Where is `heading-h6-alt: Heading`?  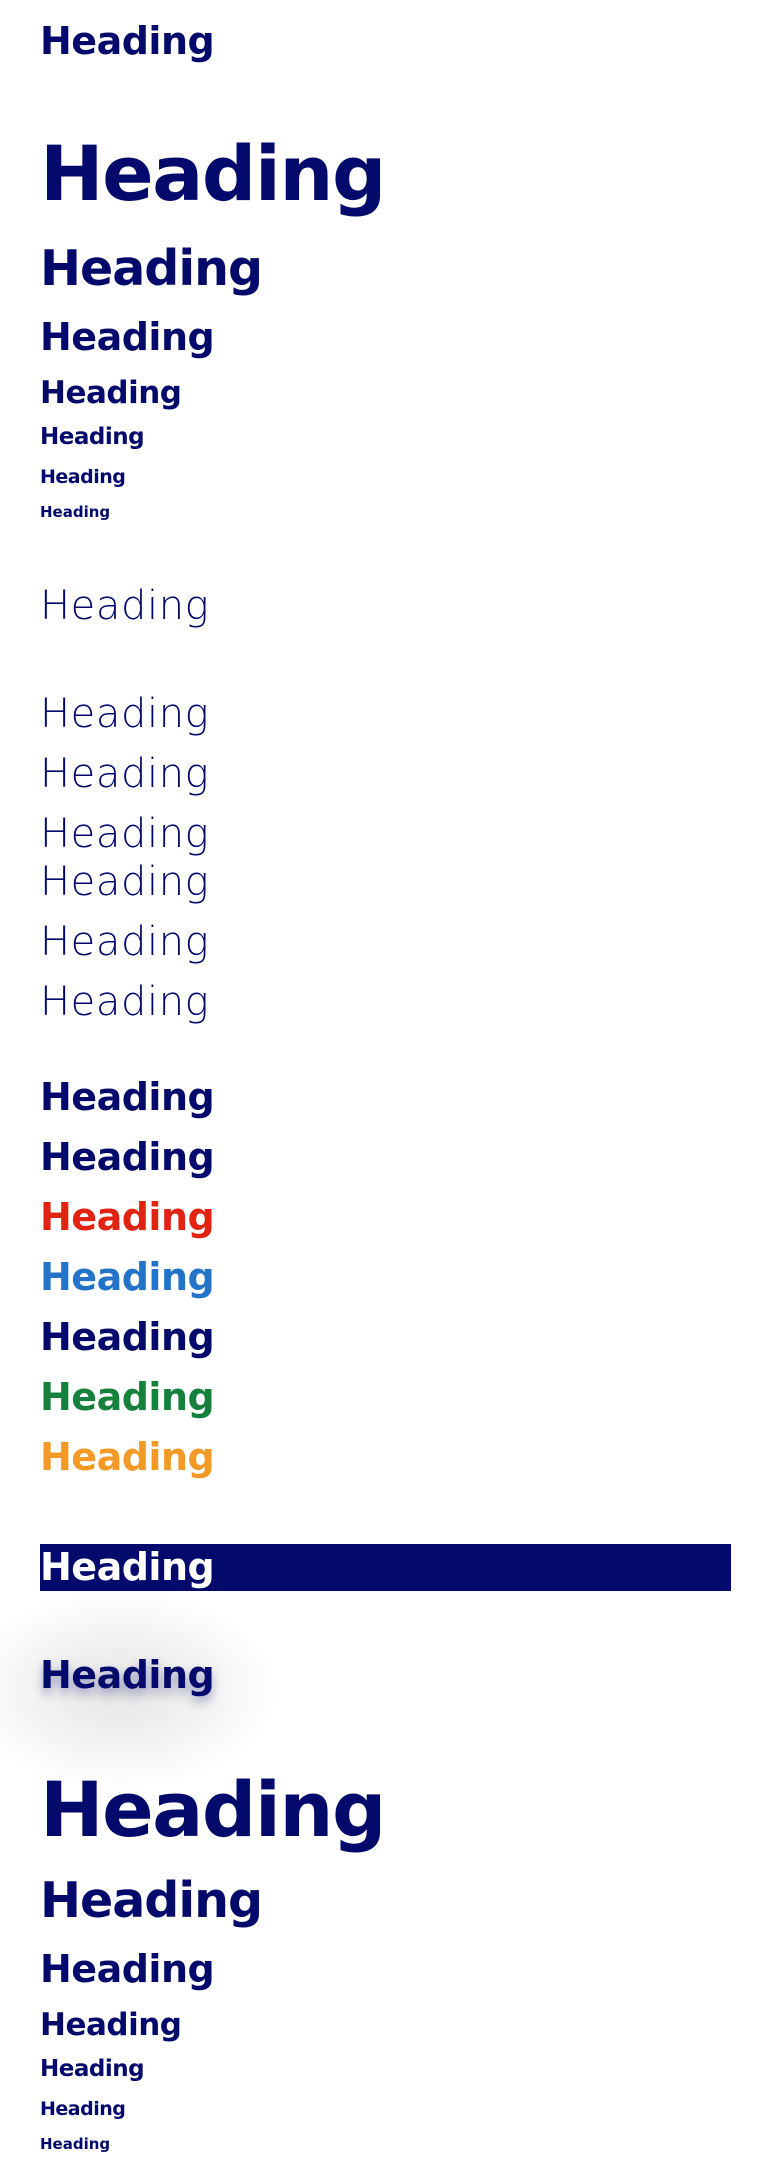 heading-h6-alt: Heading is located at coordinates (83, 2109).